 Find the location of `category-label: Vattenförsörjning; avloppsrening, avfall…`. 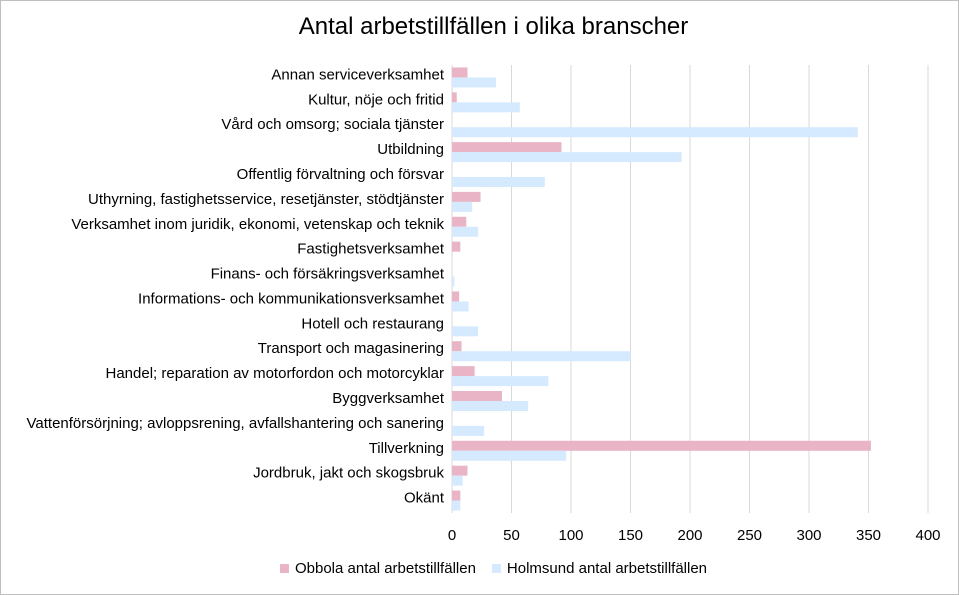

category-label: Vattenförsörjning; avloppsrening, avfall… is located at coordinates (235, 423).